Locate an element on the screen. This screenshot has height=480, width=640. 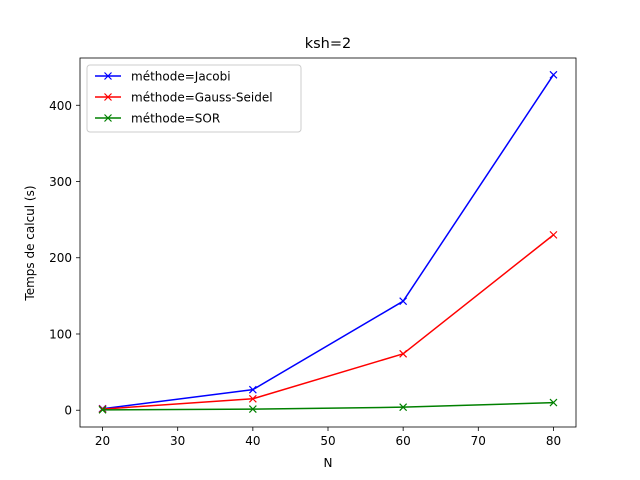
legend-label: méthode=Jacobi is located at coordinates (181, 77).